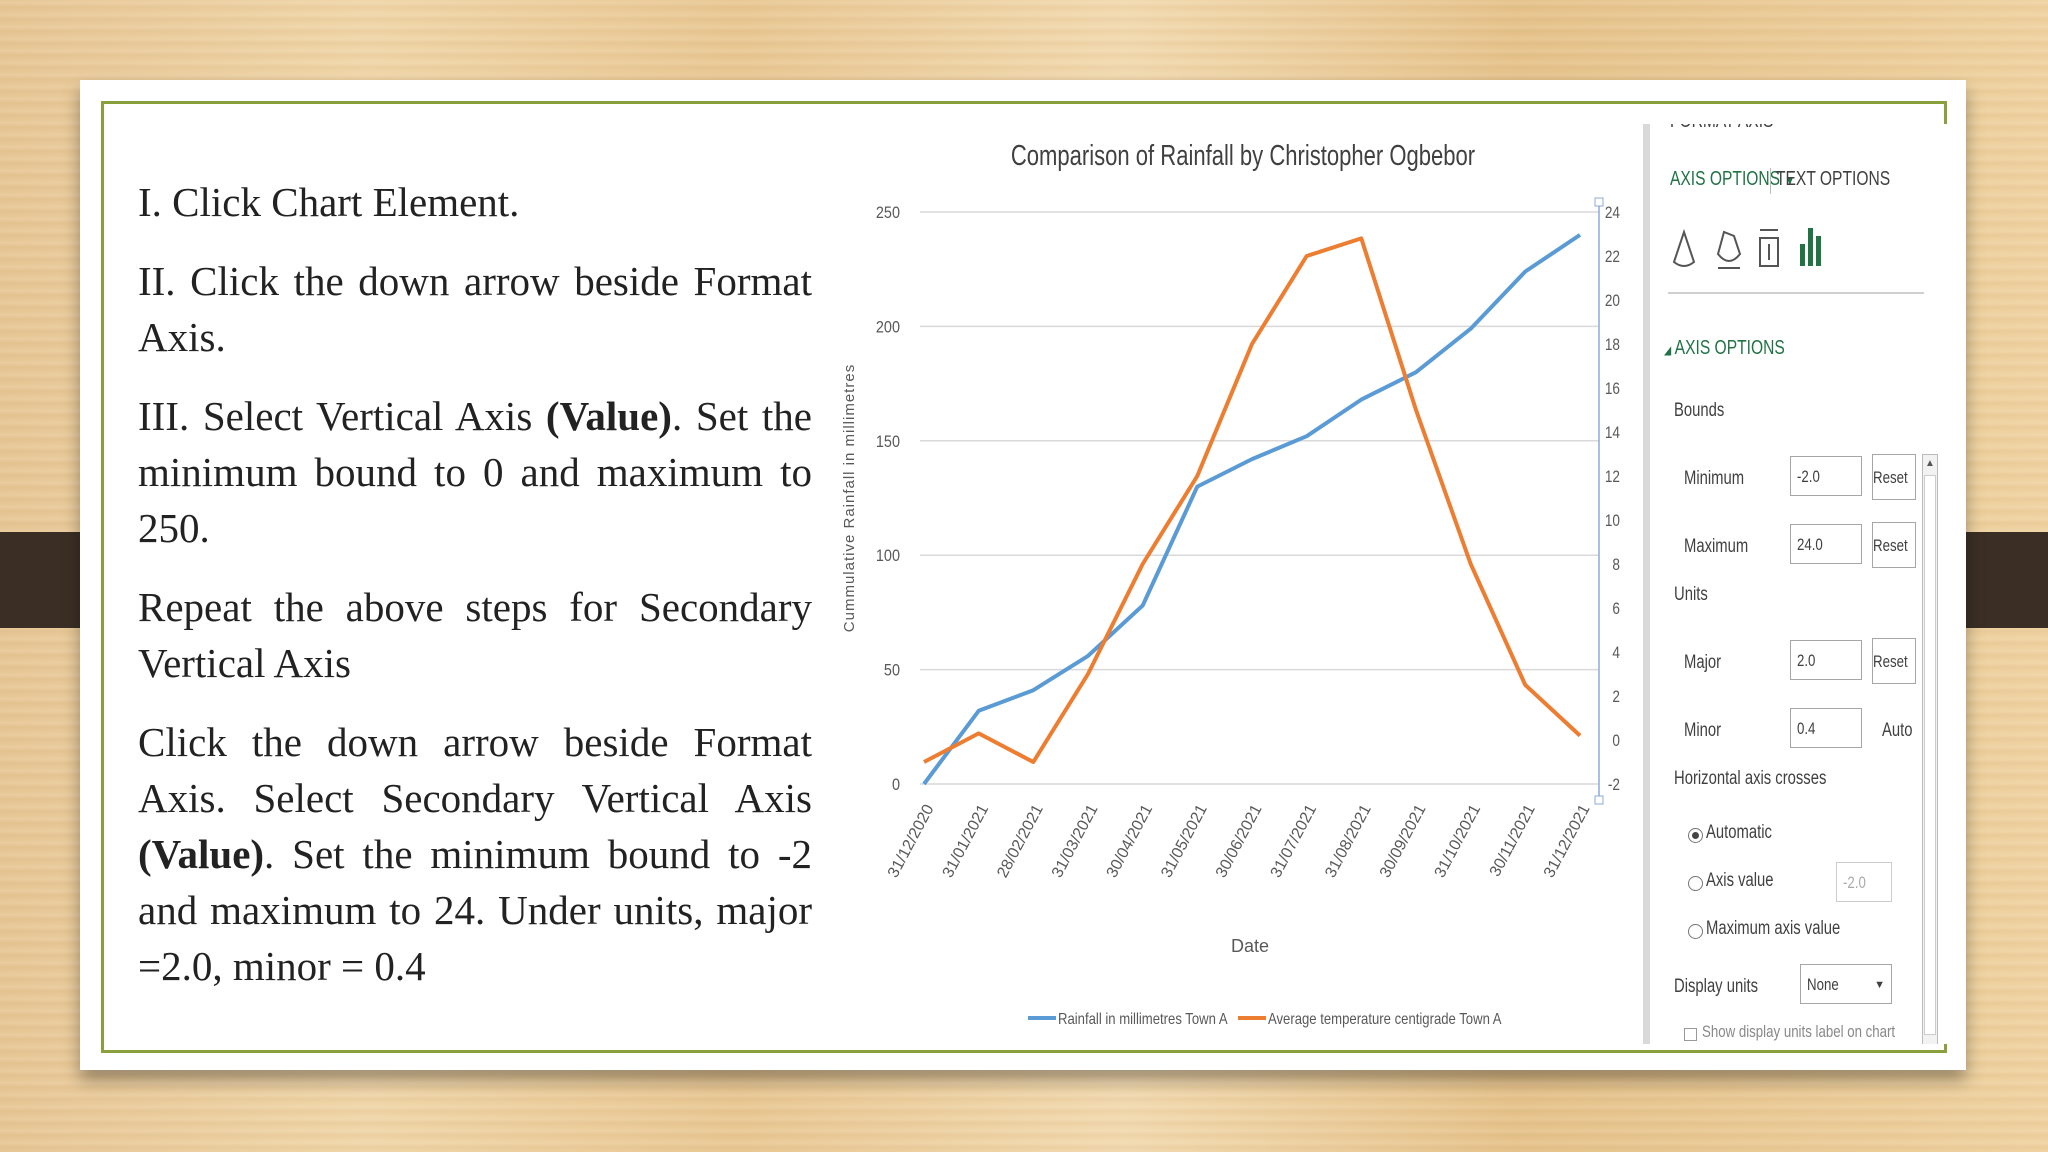 The width and height of the screenshot is (2048, 1152). Describe the element at coordinates (1695, 835) in the screenshot. I see `automatic-radio` at that location.